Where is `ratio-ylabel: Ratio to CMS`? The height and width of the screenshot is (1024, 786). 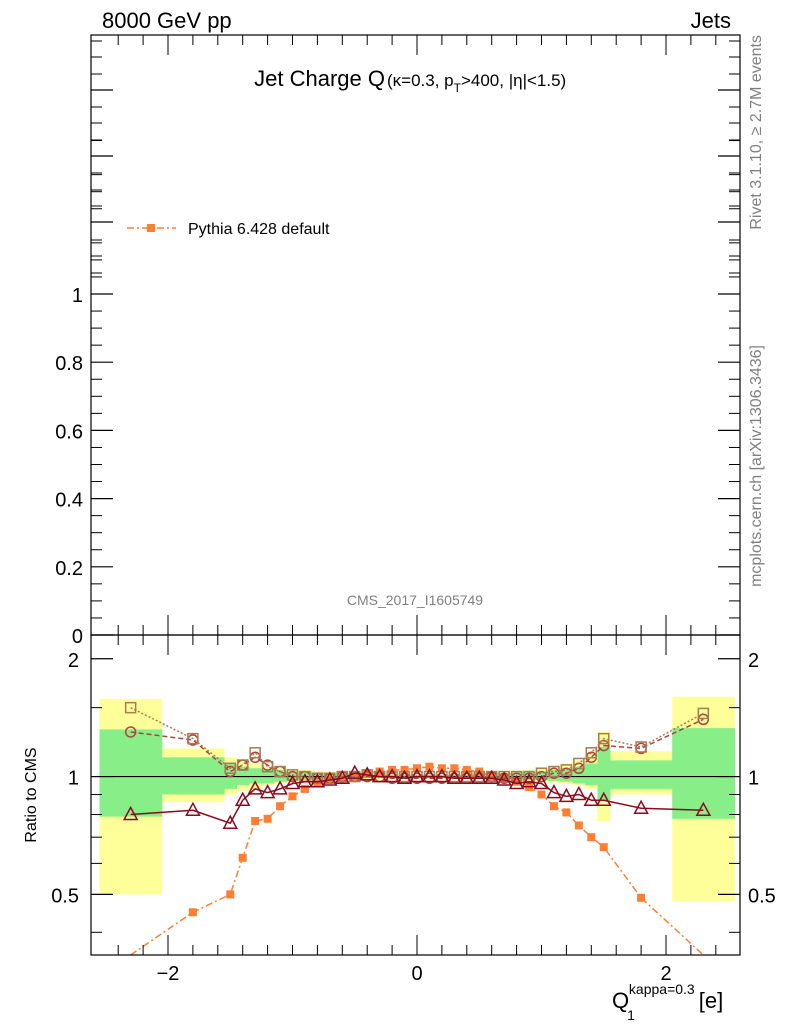
ratio-ylabel: Ratio to CMS is located at coordinates (31, 794).